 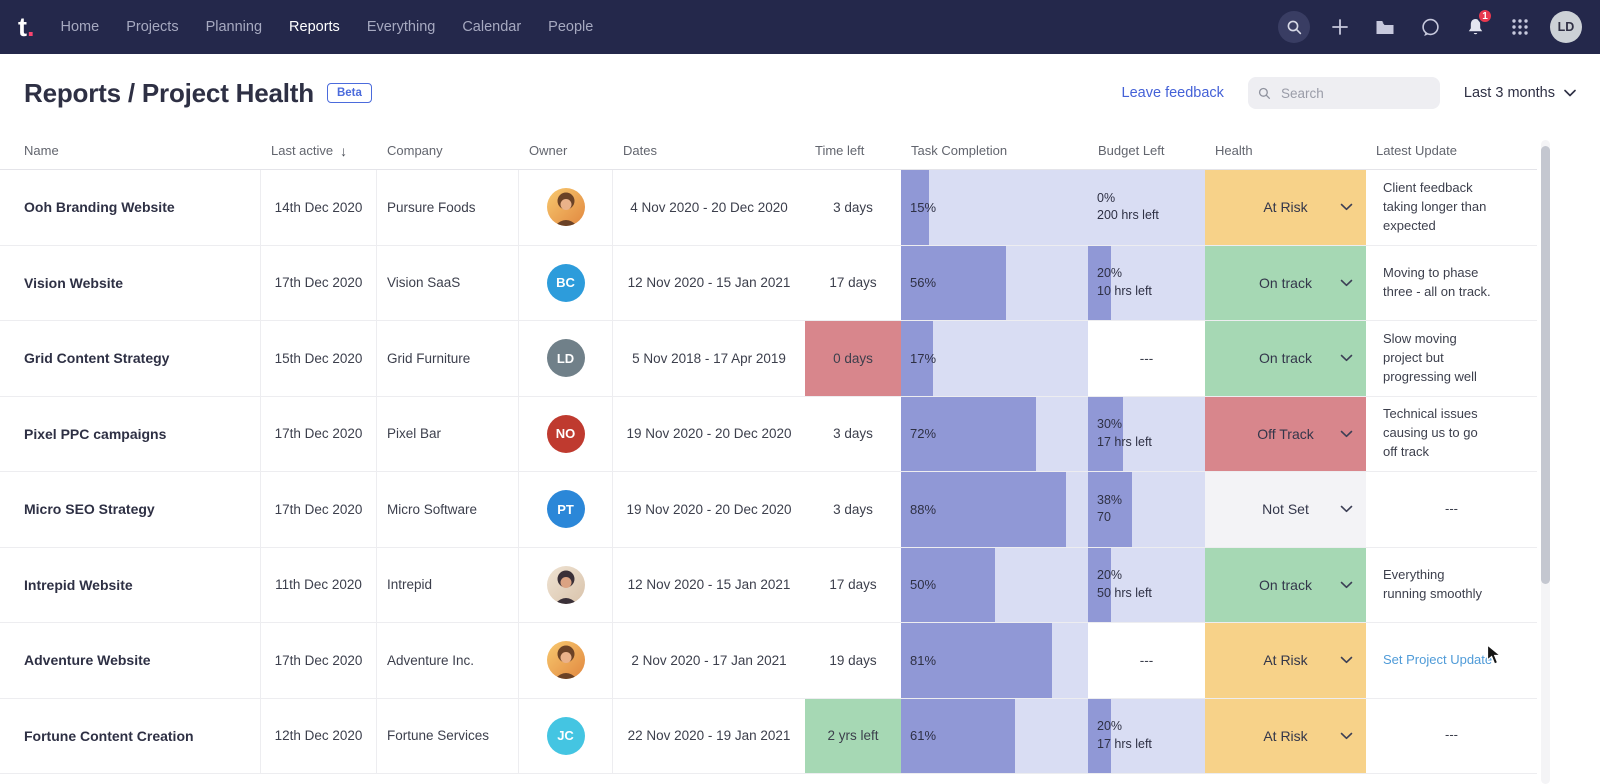 I want to click on column-header-latest-update: Latest Update, so click(x=1451, y=150).